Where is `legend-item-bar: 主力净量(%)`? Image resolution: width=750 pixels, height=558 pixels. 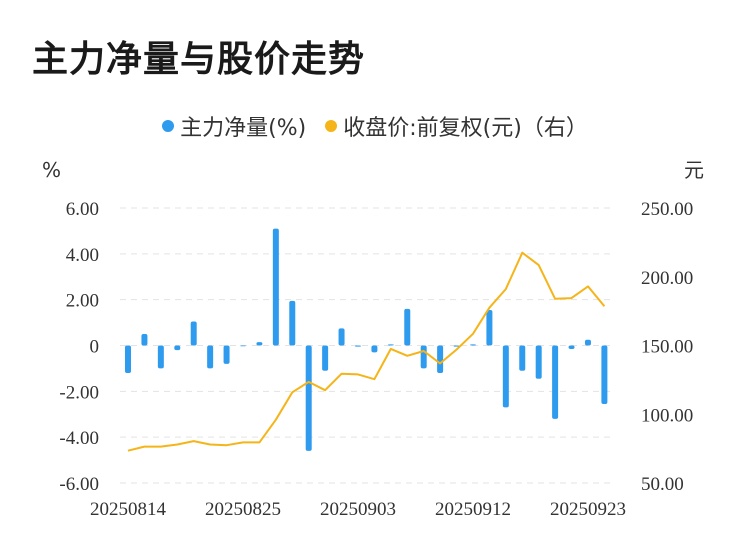
legend-item-bar: 主力净量(%) is located at coordinates (234, 126).